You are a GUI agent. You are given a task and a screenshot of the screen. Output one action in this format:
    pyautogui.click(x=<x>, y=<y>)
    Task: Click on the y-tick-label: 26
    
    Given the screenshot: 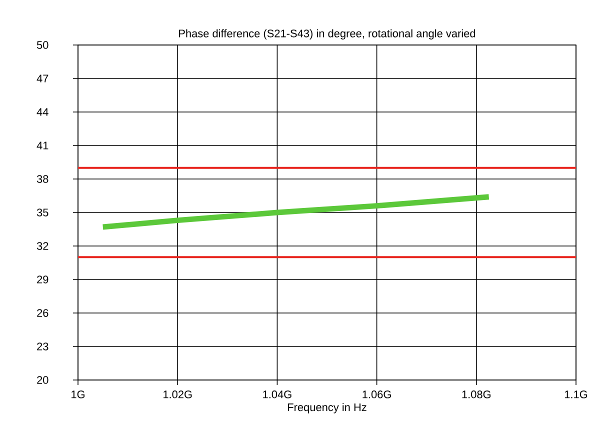 What is the action you would take?
    pyautogui.click(x=42, y=313)
    